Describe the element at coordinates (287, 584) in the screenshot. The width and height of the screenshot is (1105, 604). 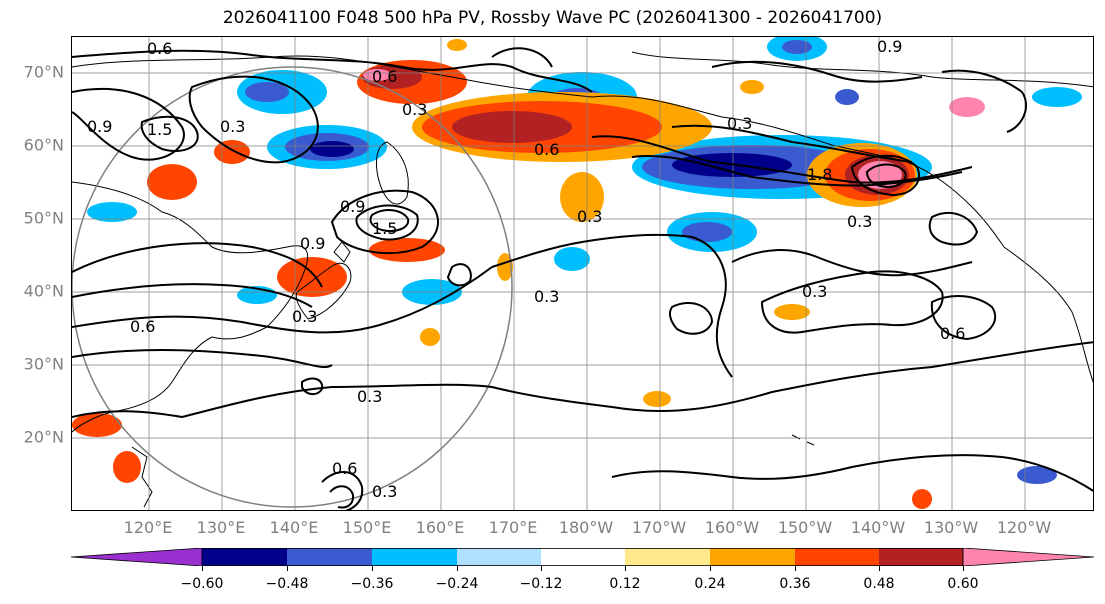
I see `colorbar-tick-label: −0.48` at that location.